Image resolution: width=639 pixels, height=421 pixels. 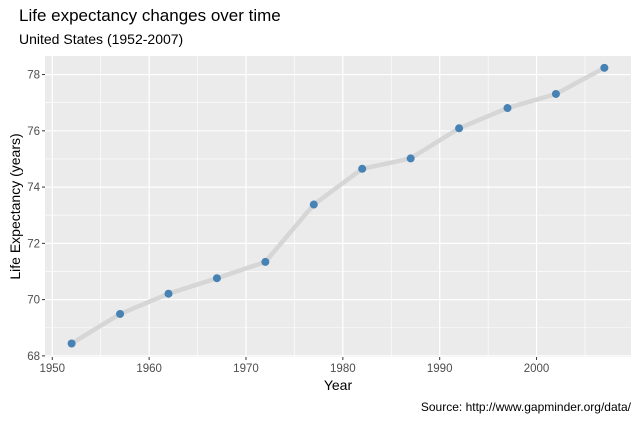 What do you see at coordinates (246, 369) in the screenshot?
I see `x-tick-label: 1970` at bounding box center [246, 369].